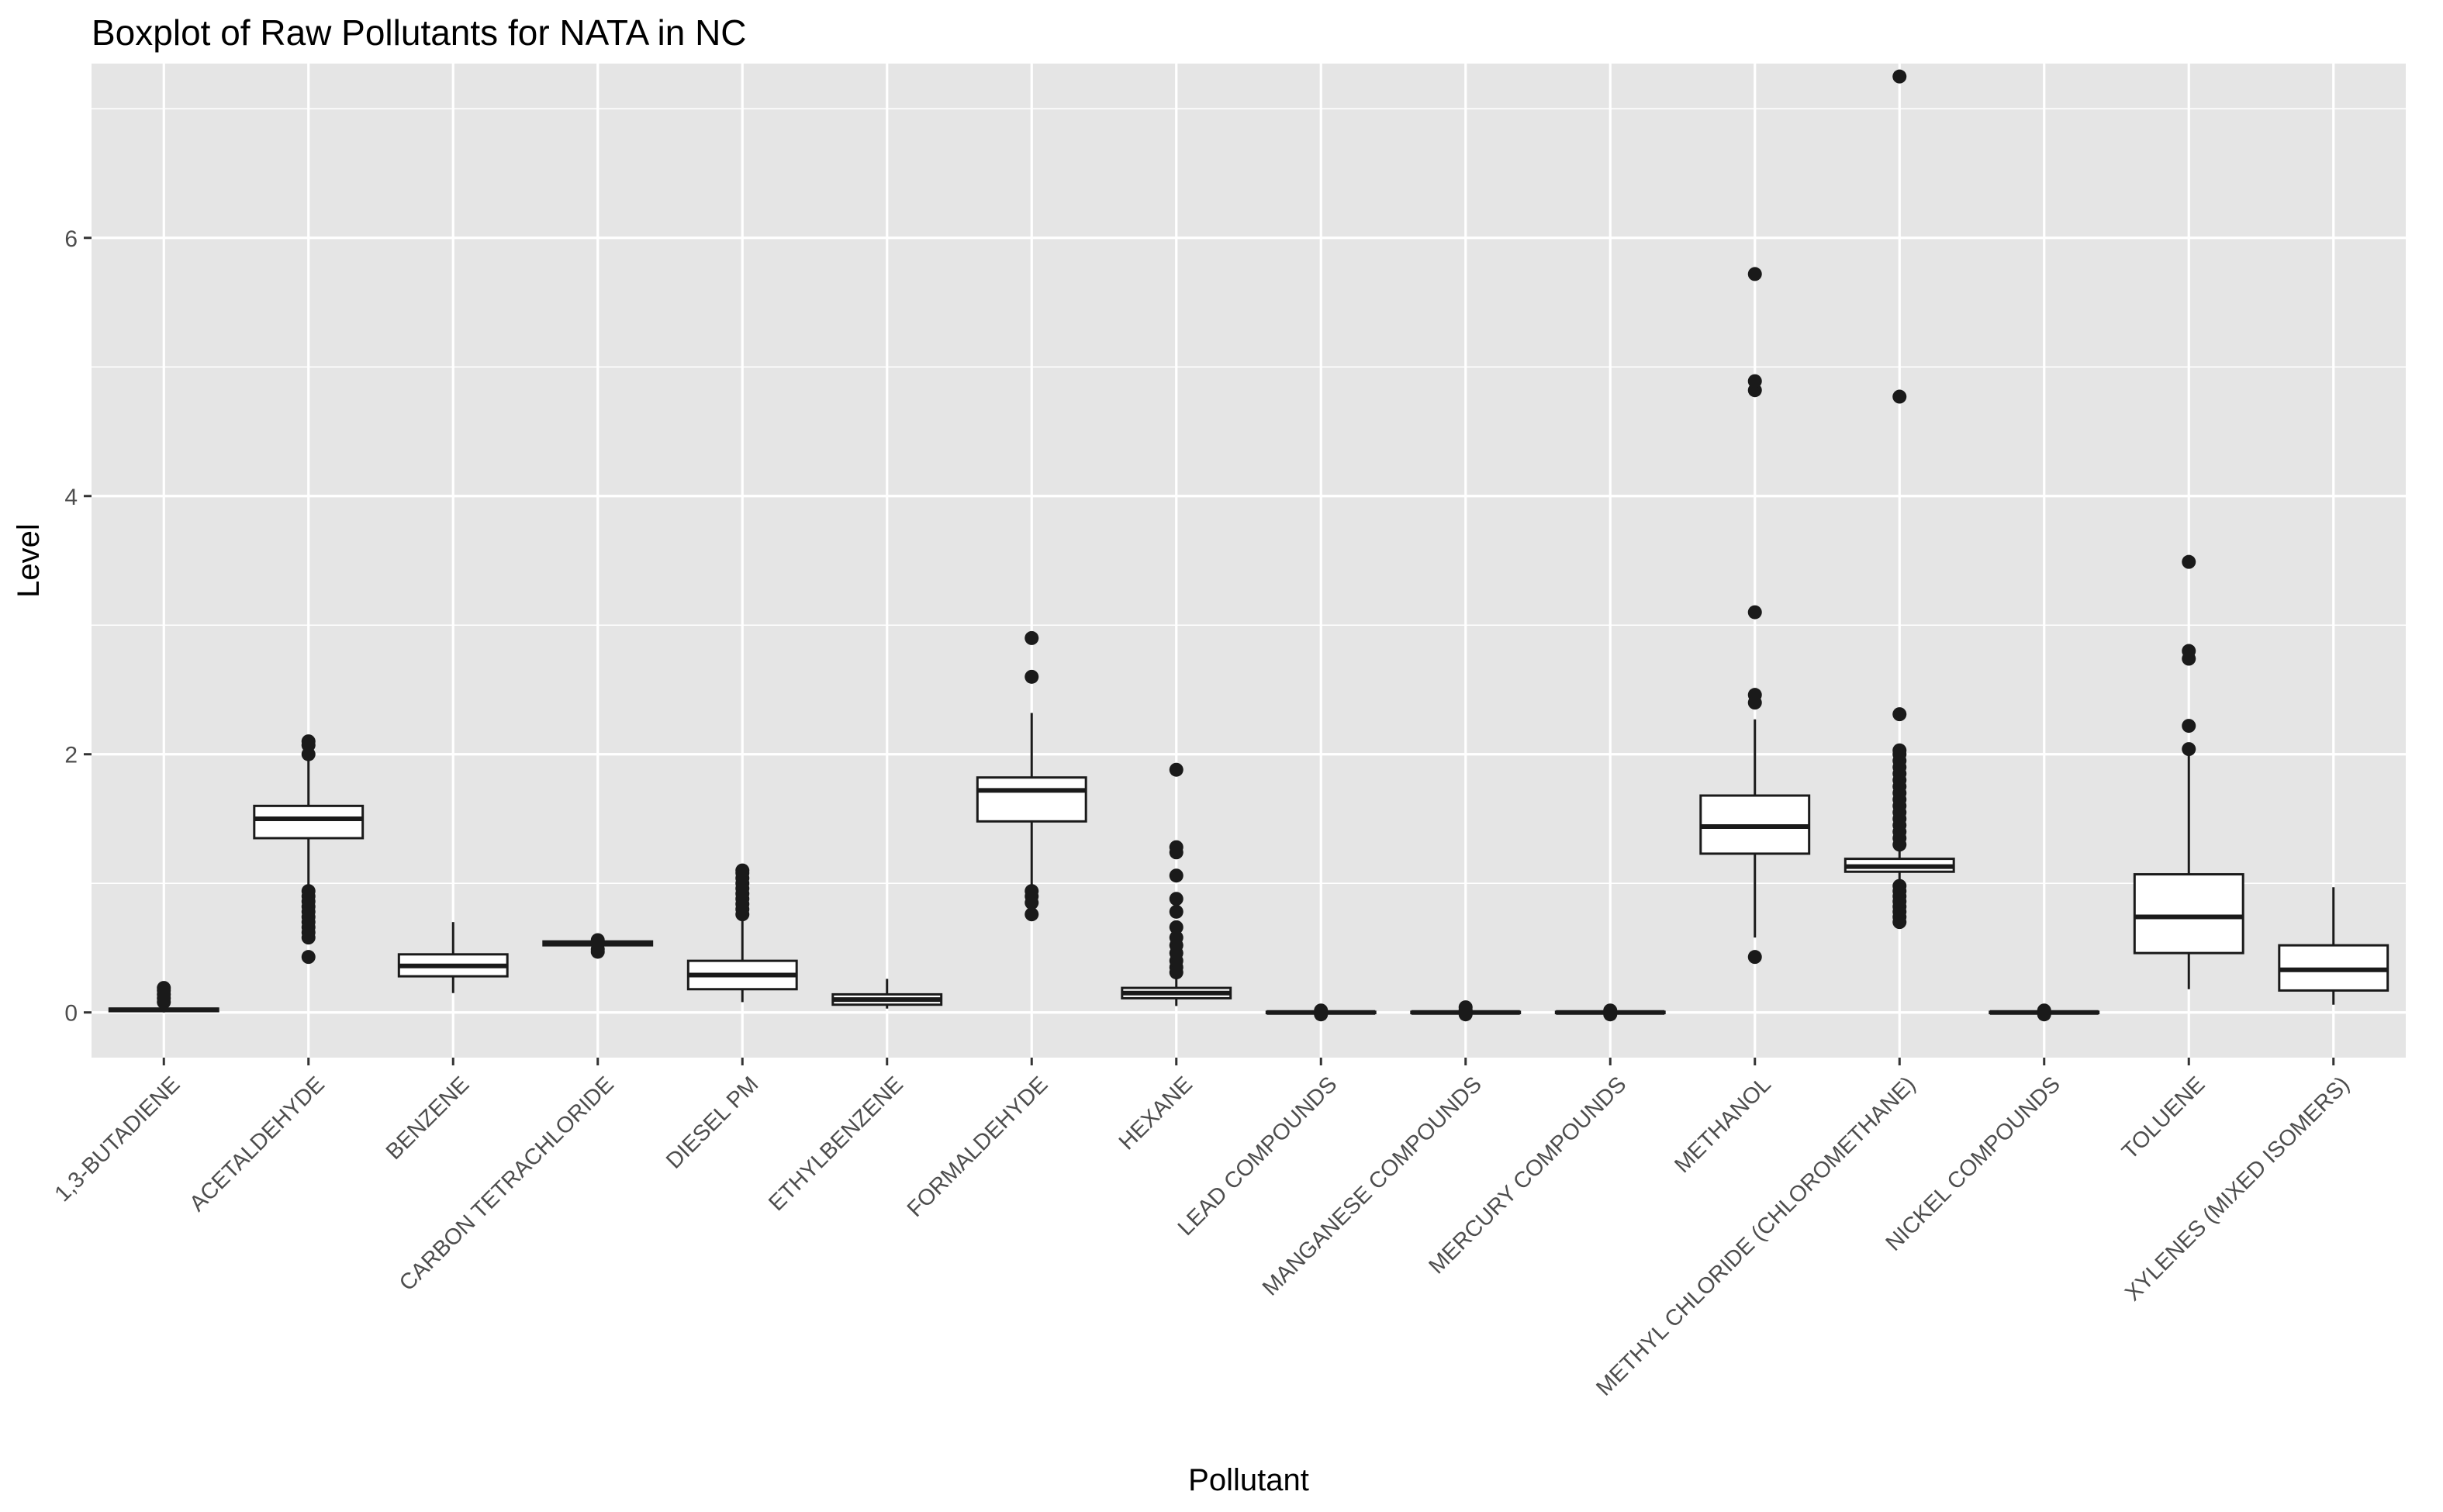 The image size is (2443, 1512). Describe the element at coordinates (978, 1147) in the screenshot. I see `x-tick-label: FORMALDEHYDE` at that location.